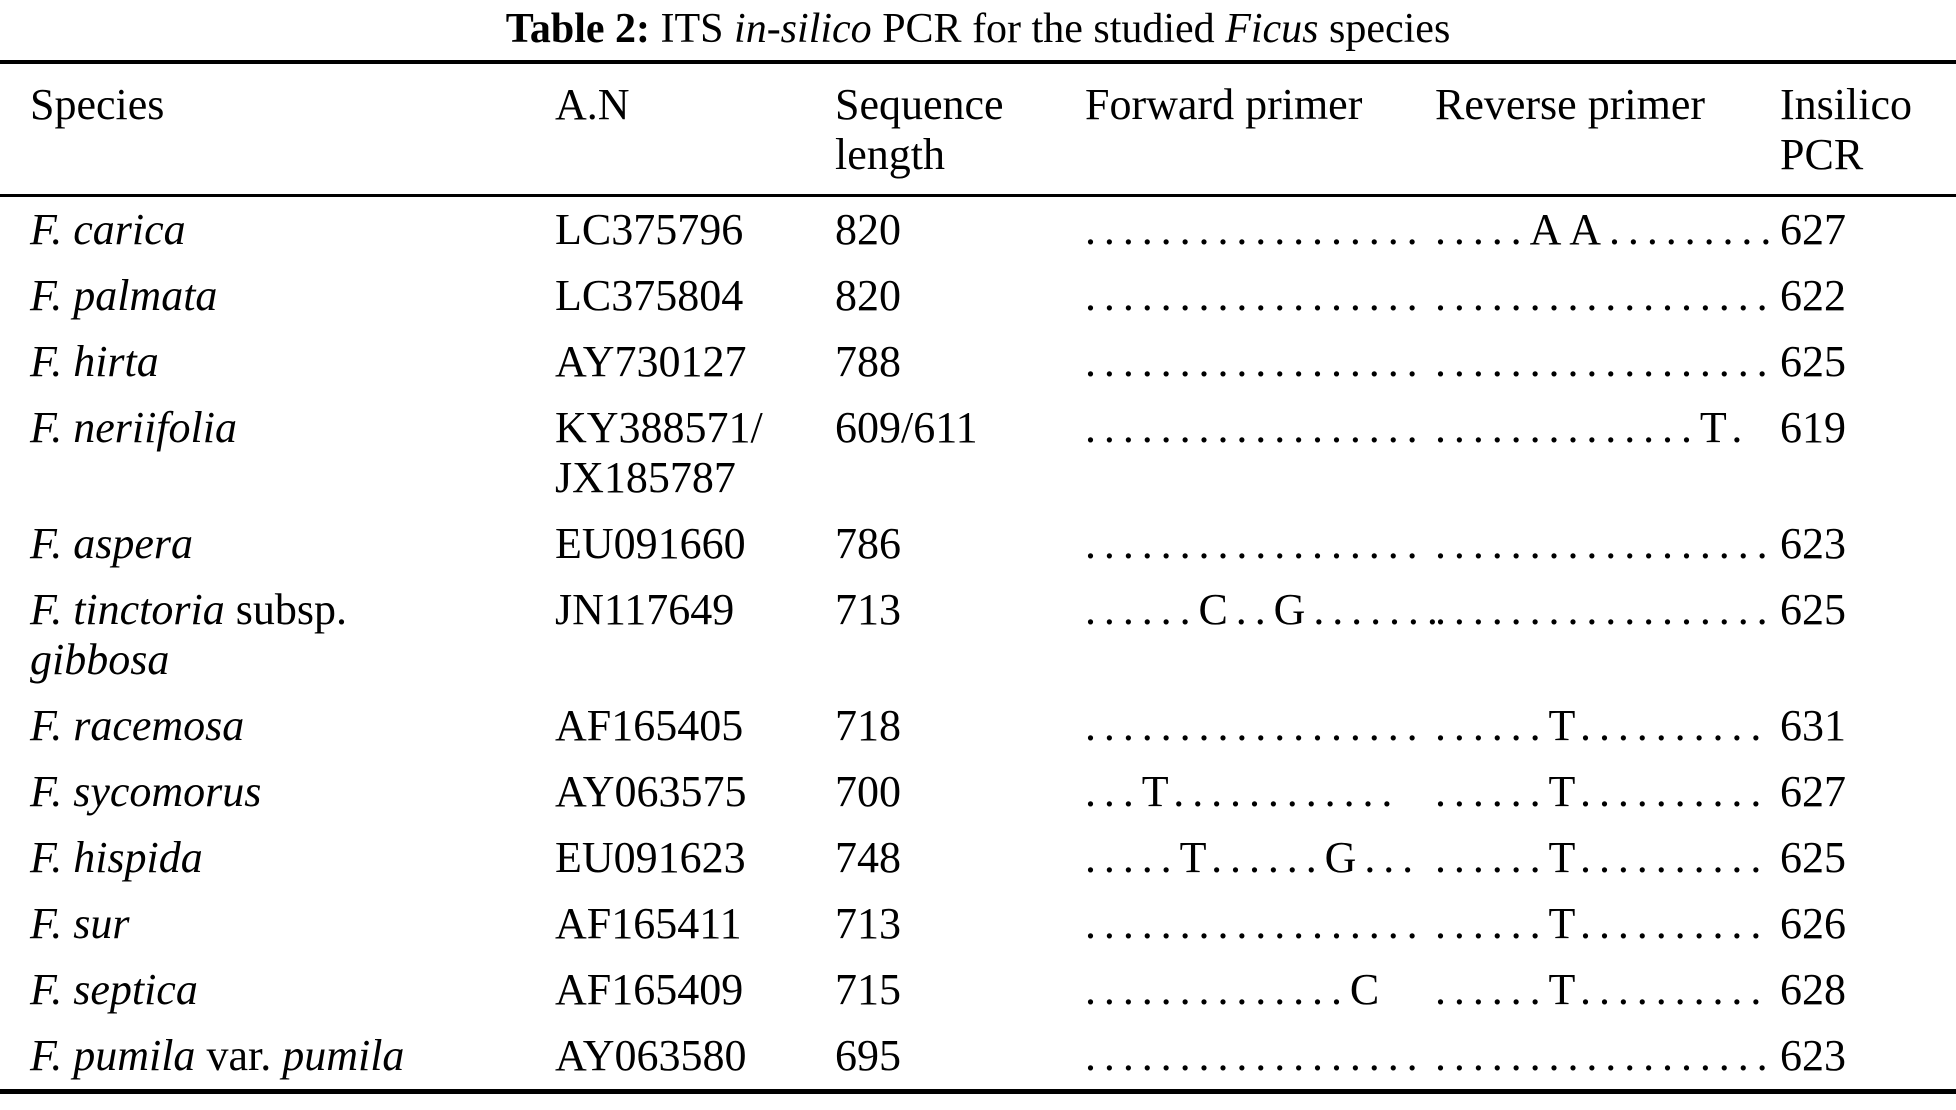 The height and width of the screenshot is (1110, 1956). I want to click on accession-cell: LC375804, so click(649, 295).